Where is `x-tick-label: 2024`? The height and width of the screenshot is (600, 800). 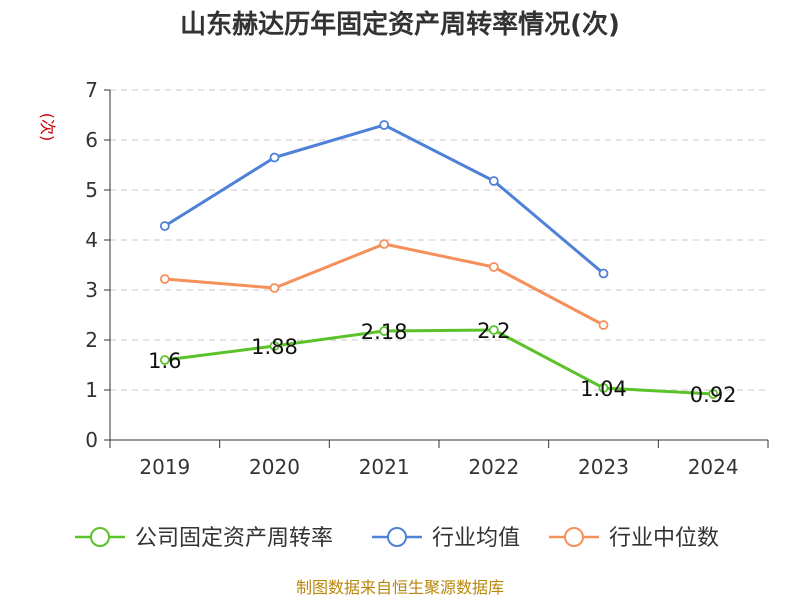
x-tick-label: 2024 is located at coordinates (713, 467).